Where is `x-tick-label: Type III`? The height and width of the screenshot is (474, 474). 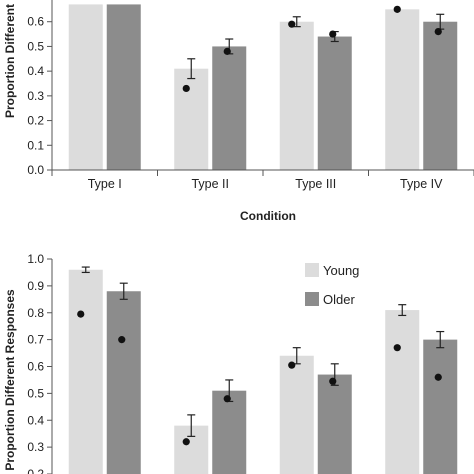 x-tick-label: Type III is located at coordinates (315, 184).